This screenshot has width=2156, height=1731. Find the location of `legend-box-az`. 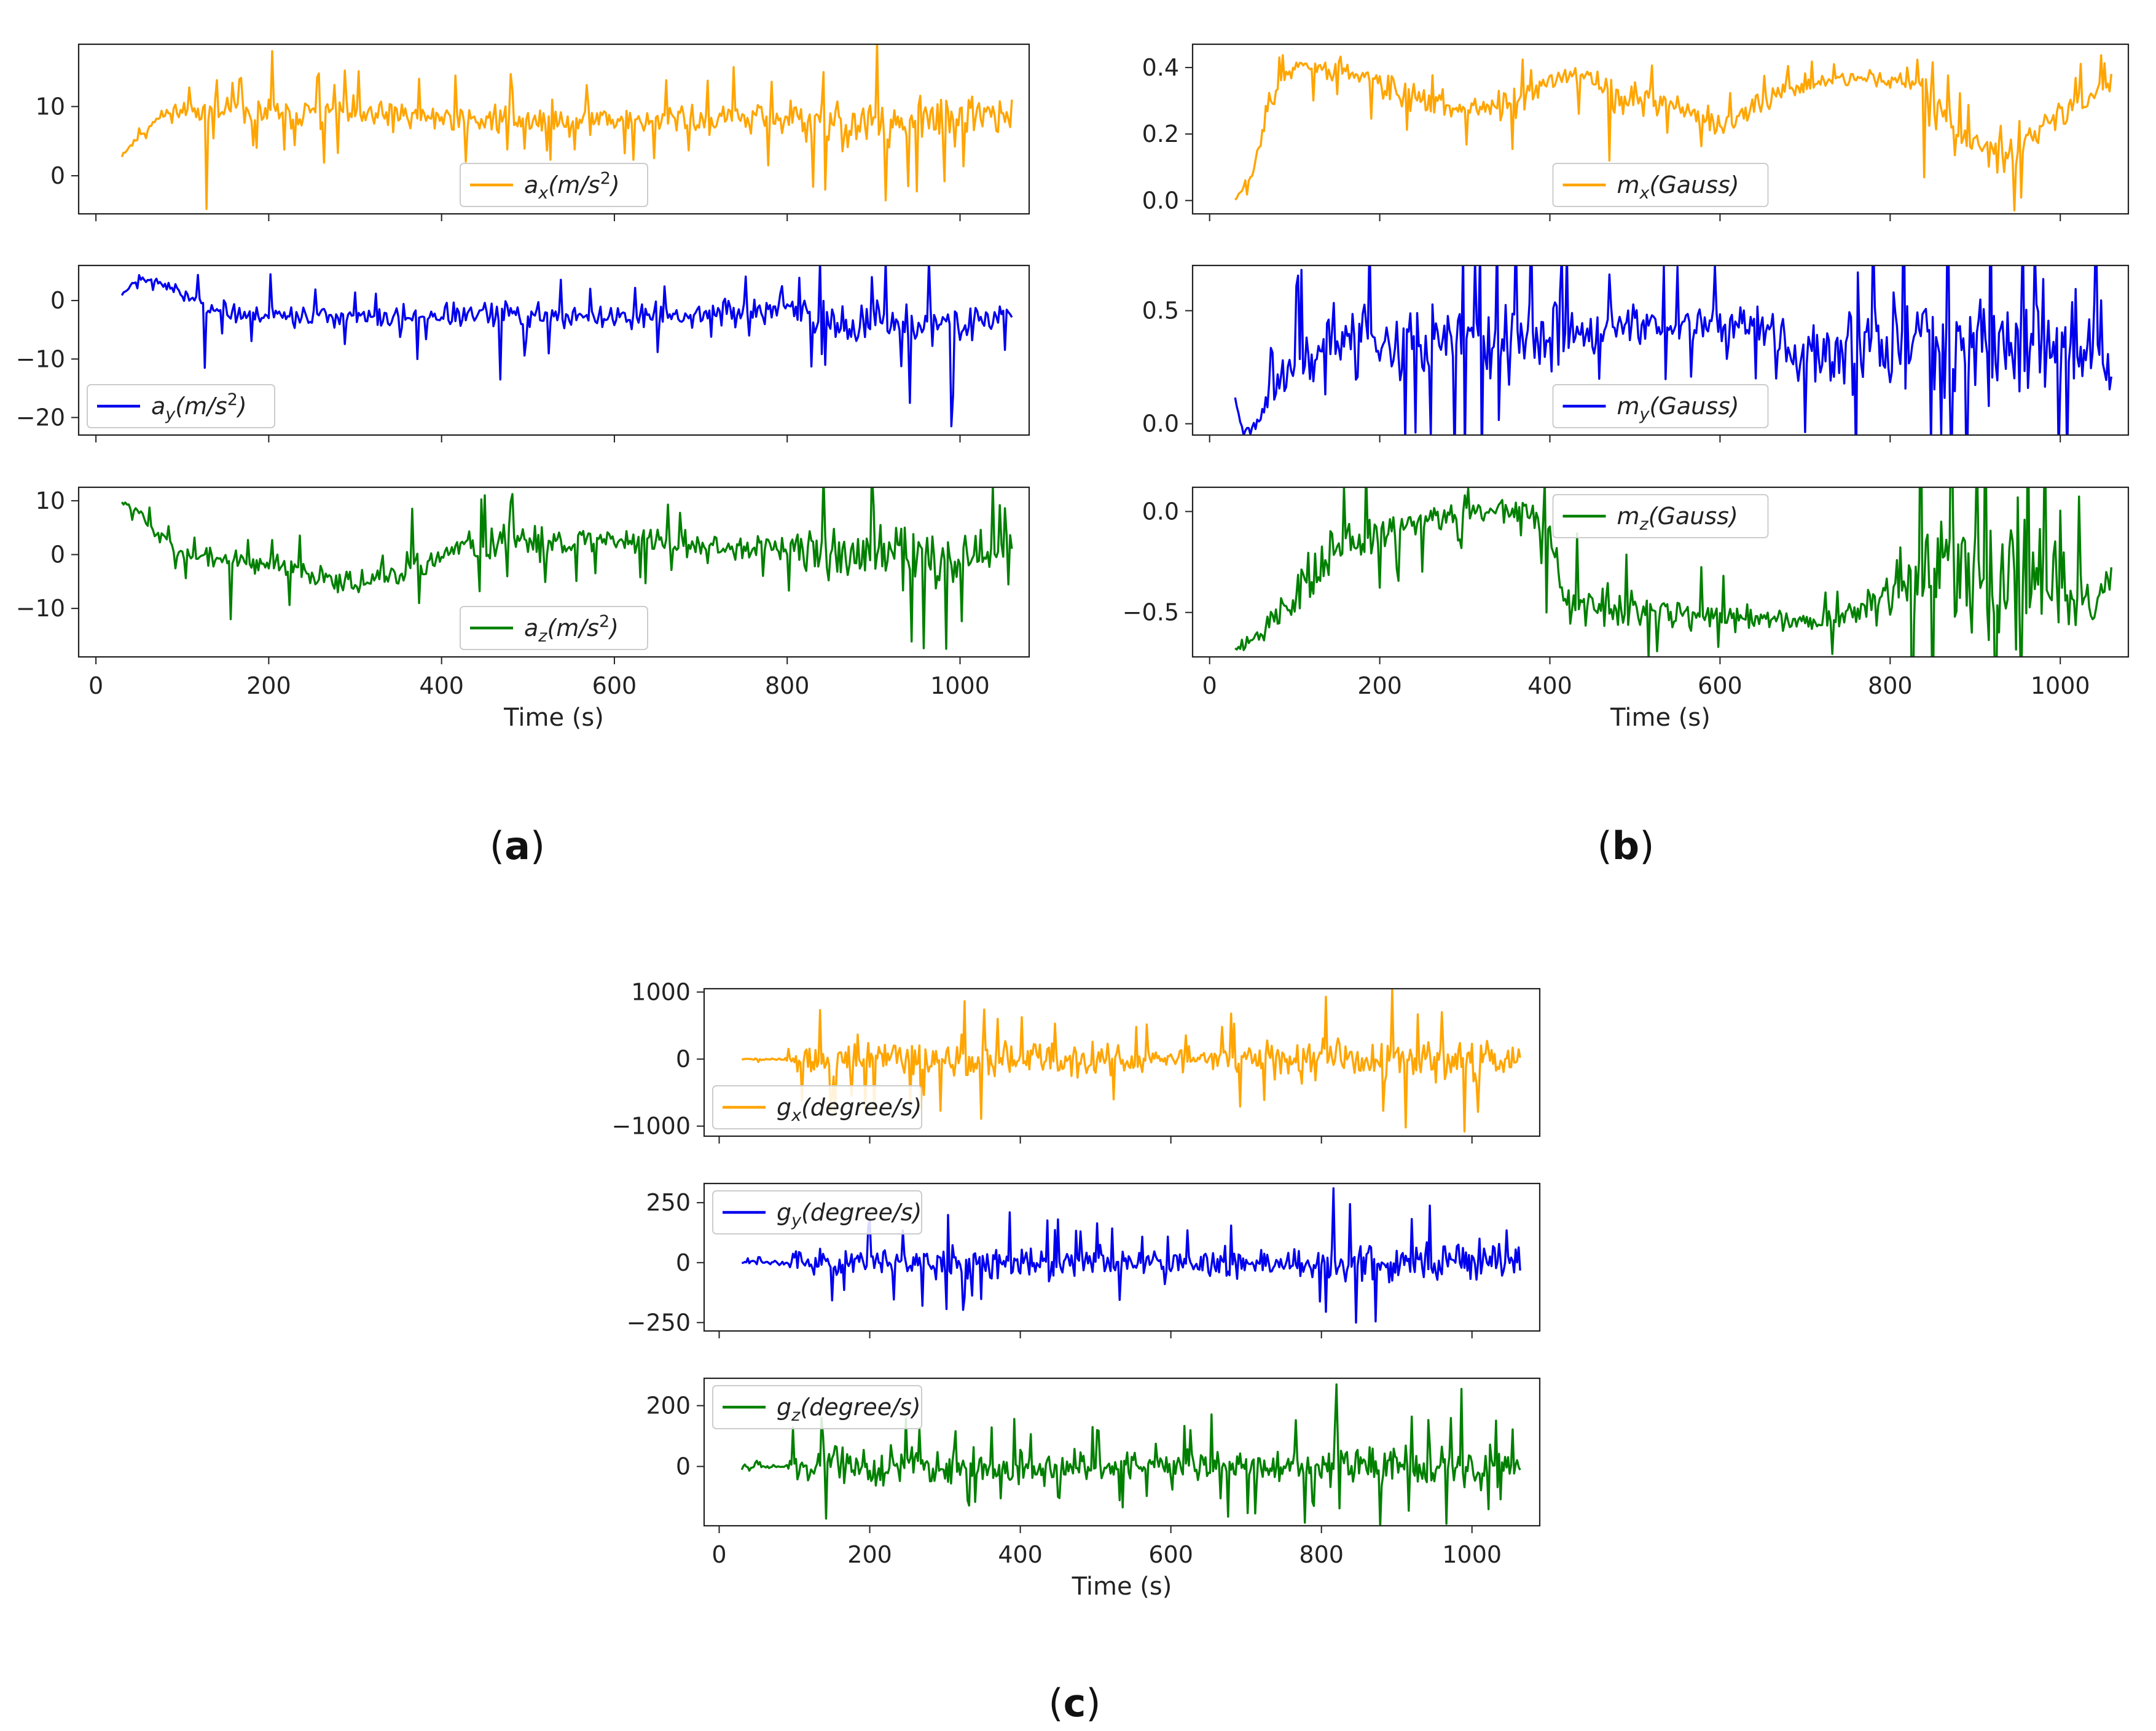

legend-box-az is located at coordinates (554, 628).